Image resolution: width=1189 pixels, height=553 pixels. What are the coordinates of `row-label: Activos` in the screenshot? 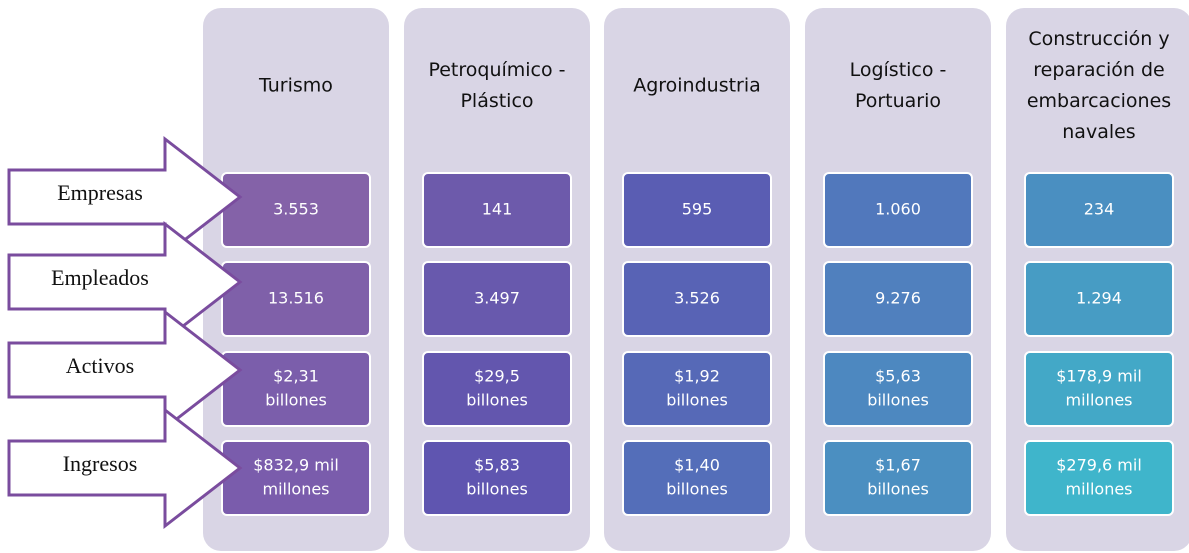 It's located at (100, 365).